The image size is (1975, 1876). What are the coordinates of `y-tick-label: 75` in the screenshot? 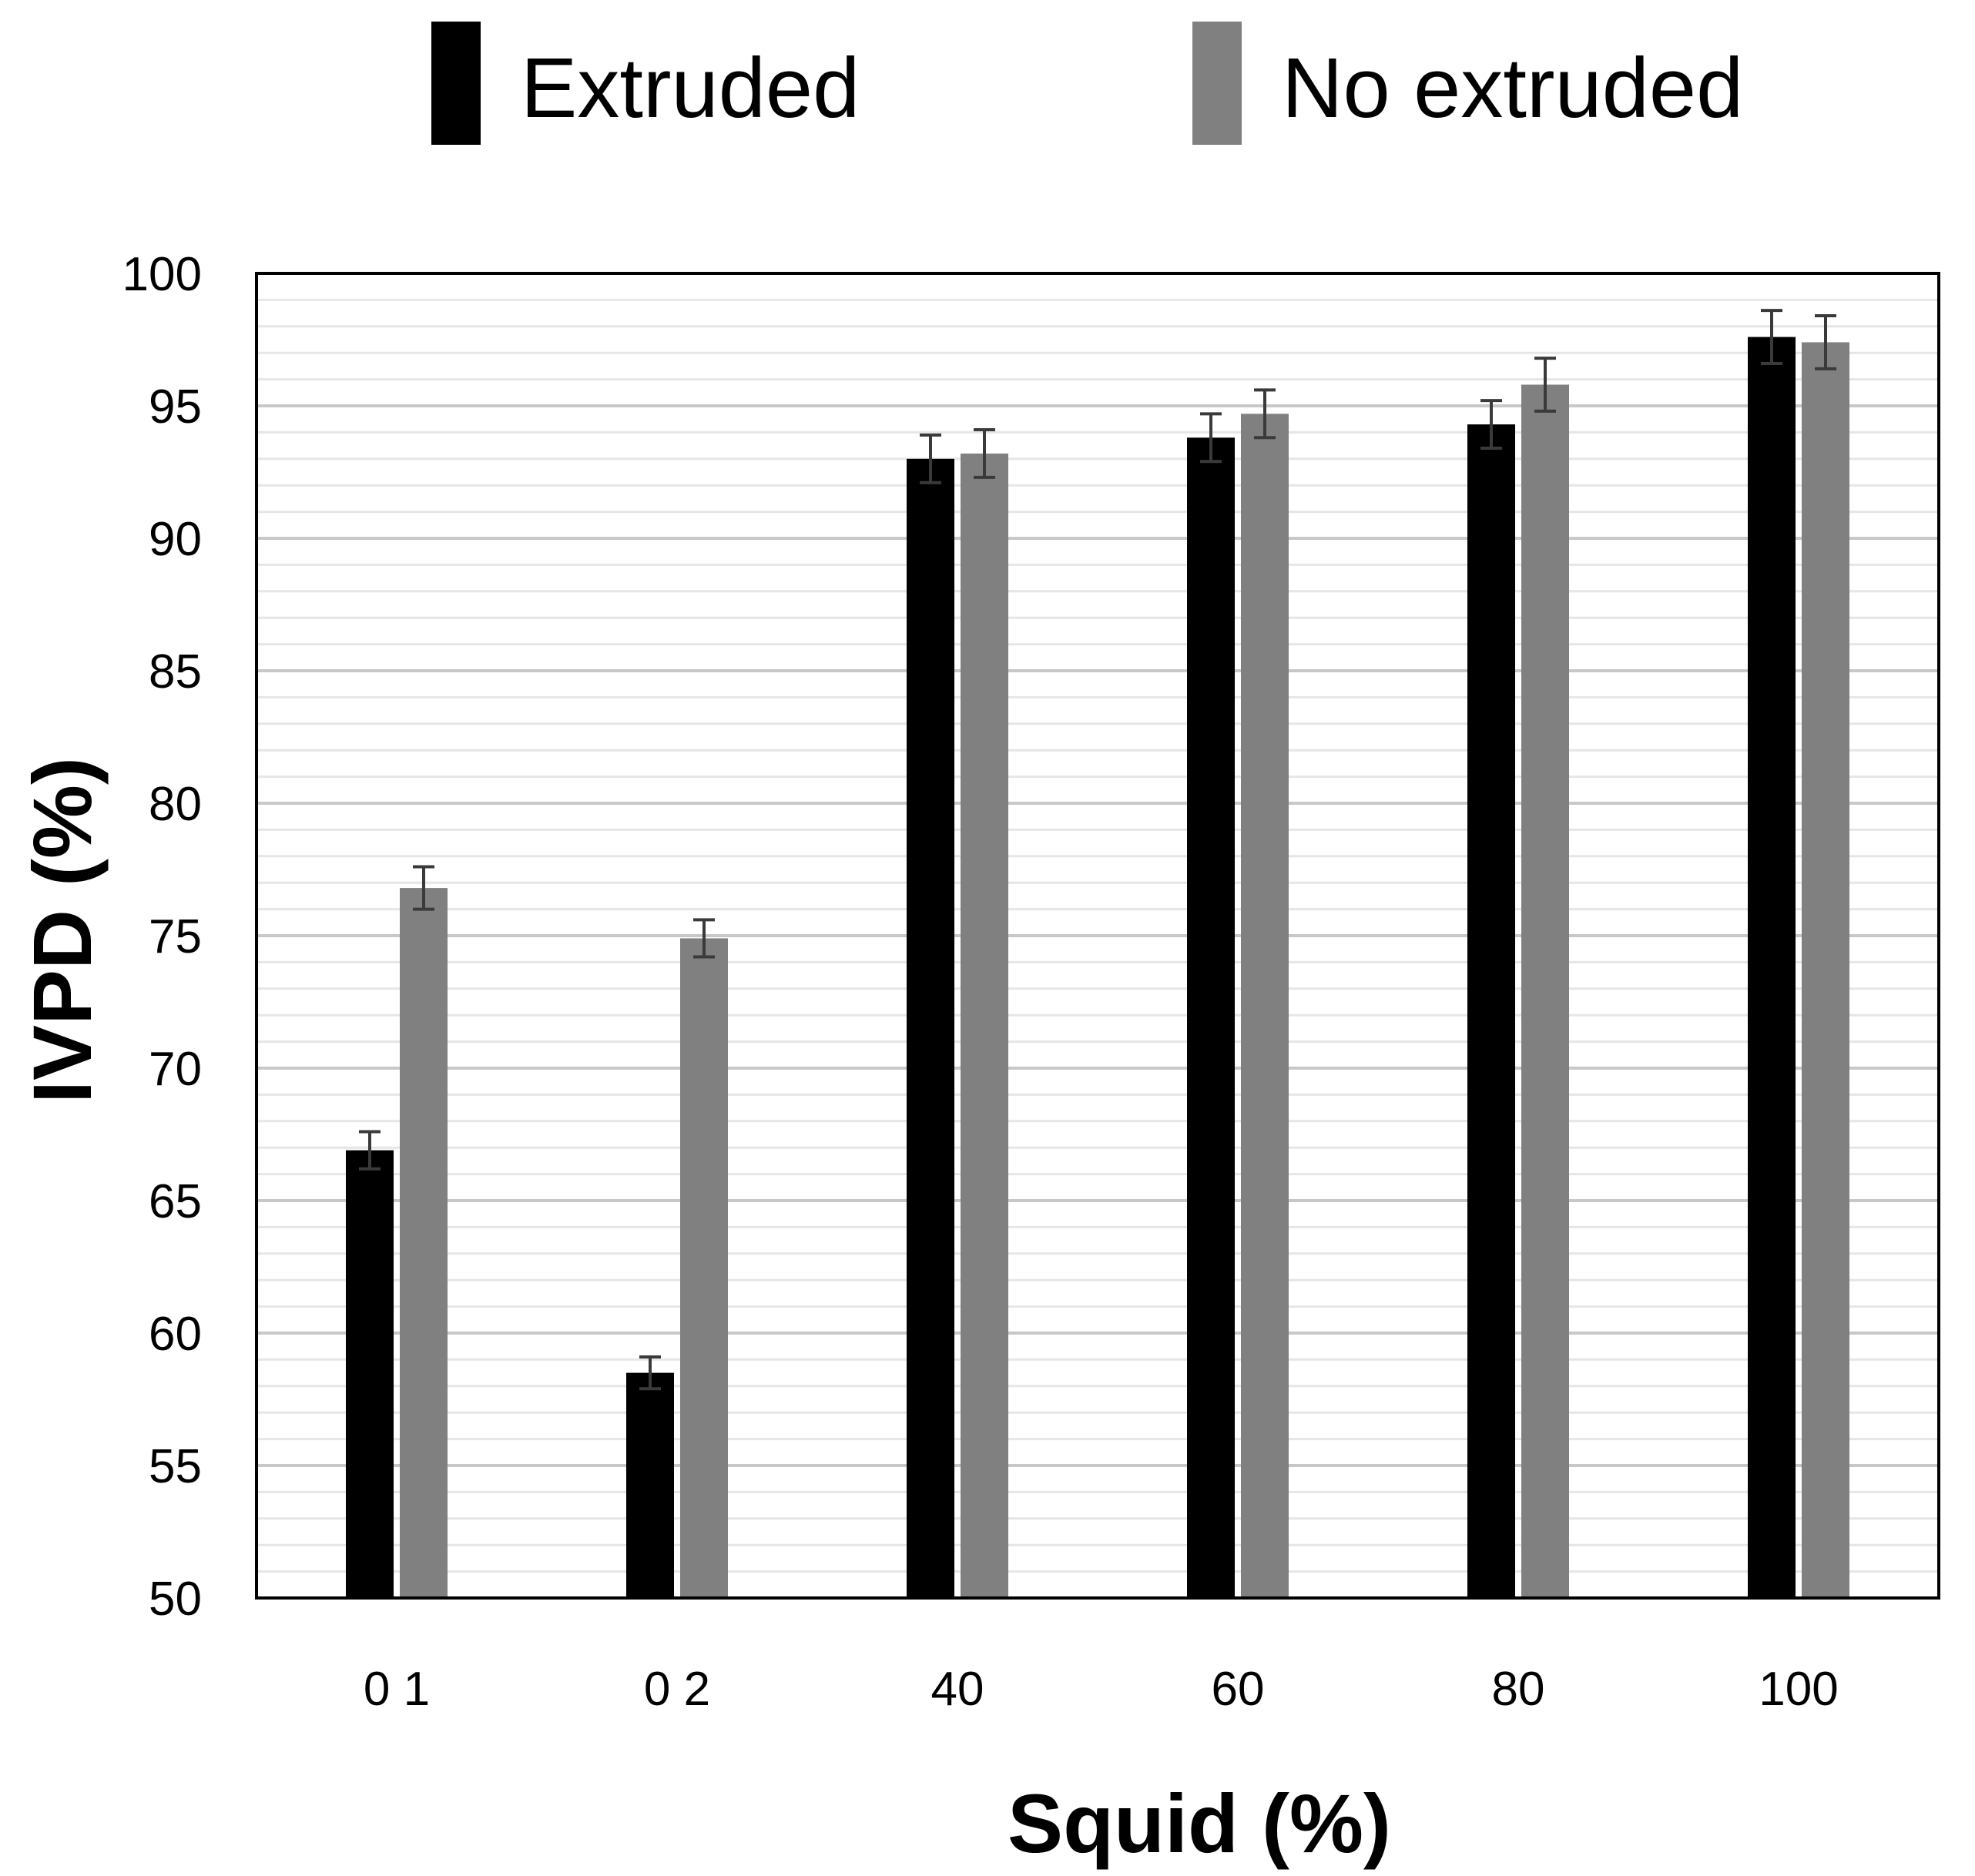 It's located at (175, 936).